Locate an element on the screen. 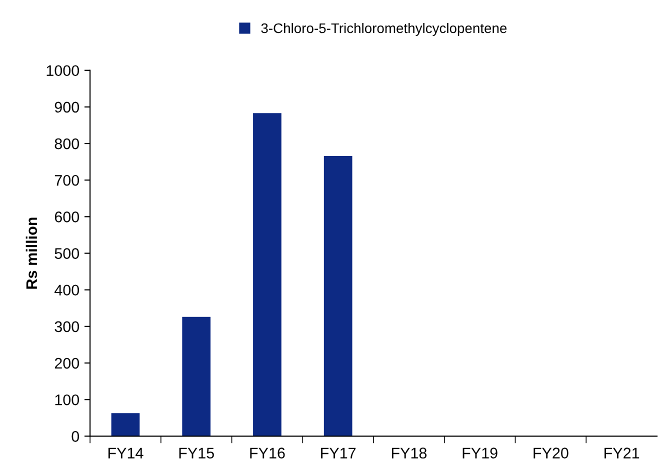 This screenshot has height=469, width=667. x-tick-label: FY18 is located at coordinates (409, 453).